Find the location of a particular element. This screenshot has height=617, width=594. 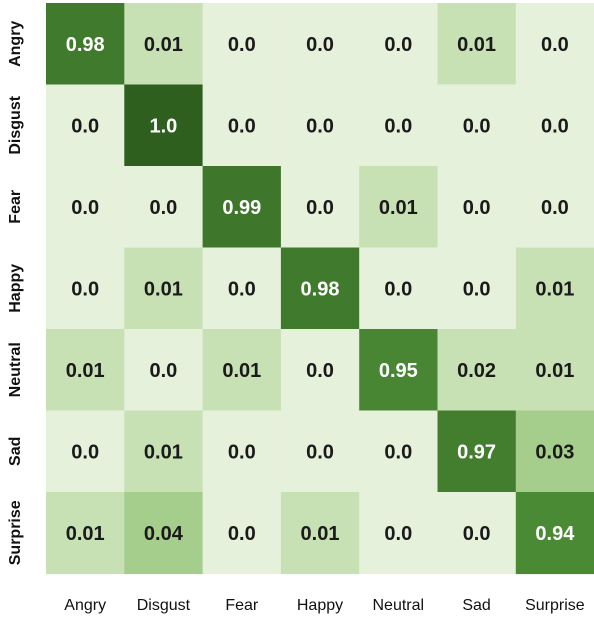

column-label: Angry is located at coordinates (85, 605).